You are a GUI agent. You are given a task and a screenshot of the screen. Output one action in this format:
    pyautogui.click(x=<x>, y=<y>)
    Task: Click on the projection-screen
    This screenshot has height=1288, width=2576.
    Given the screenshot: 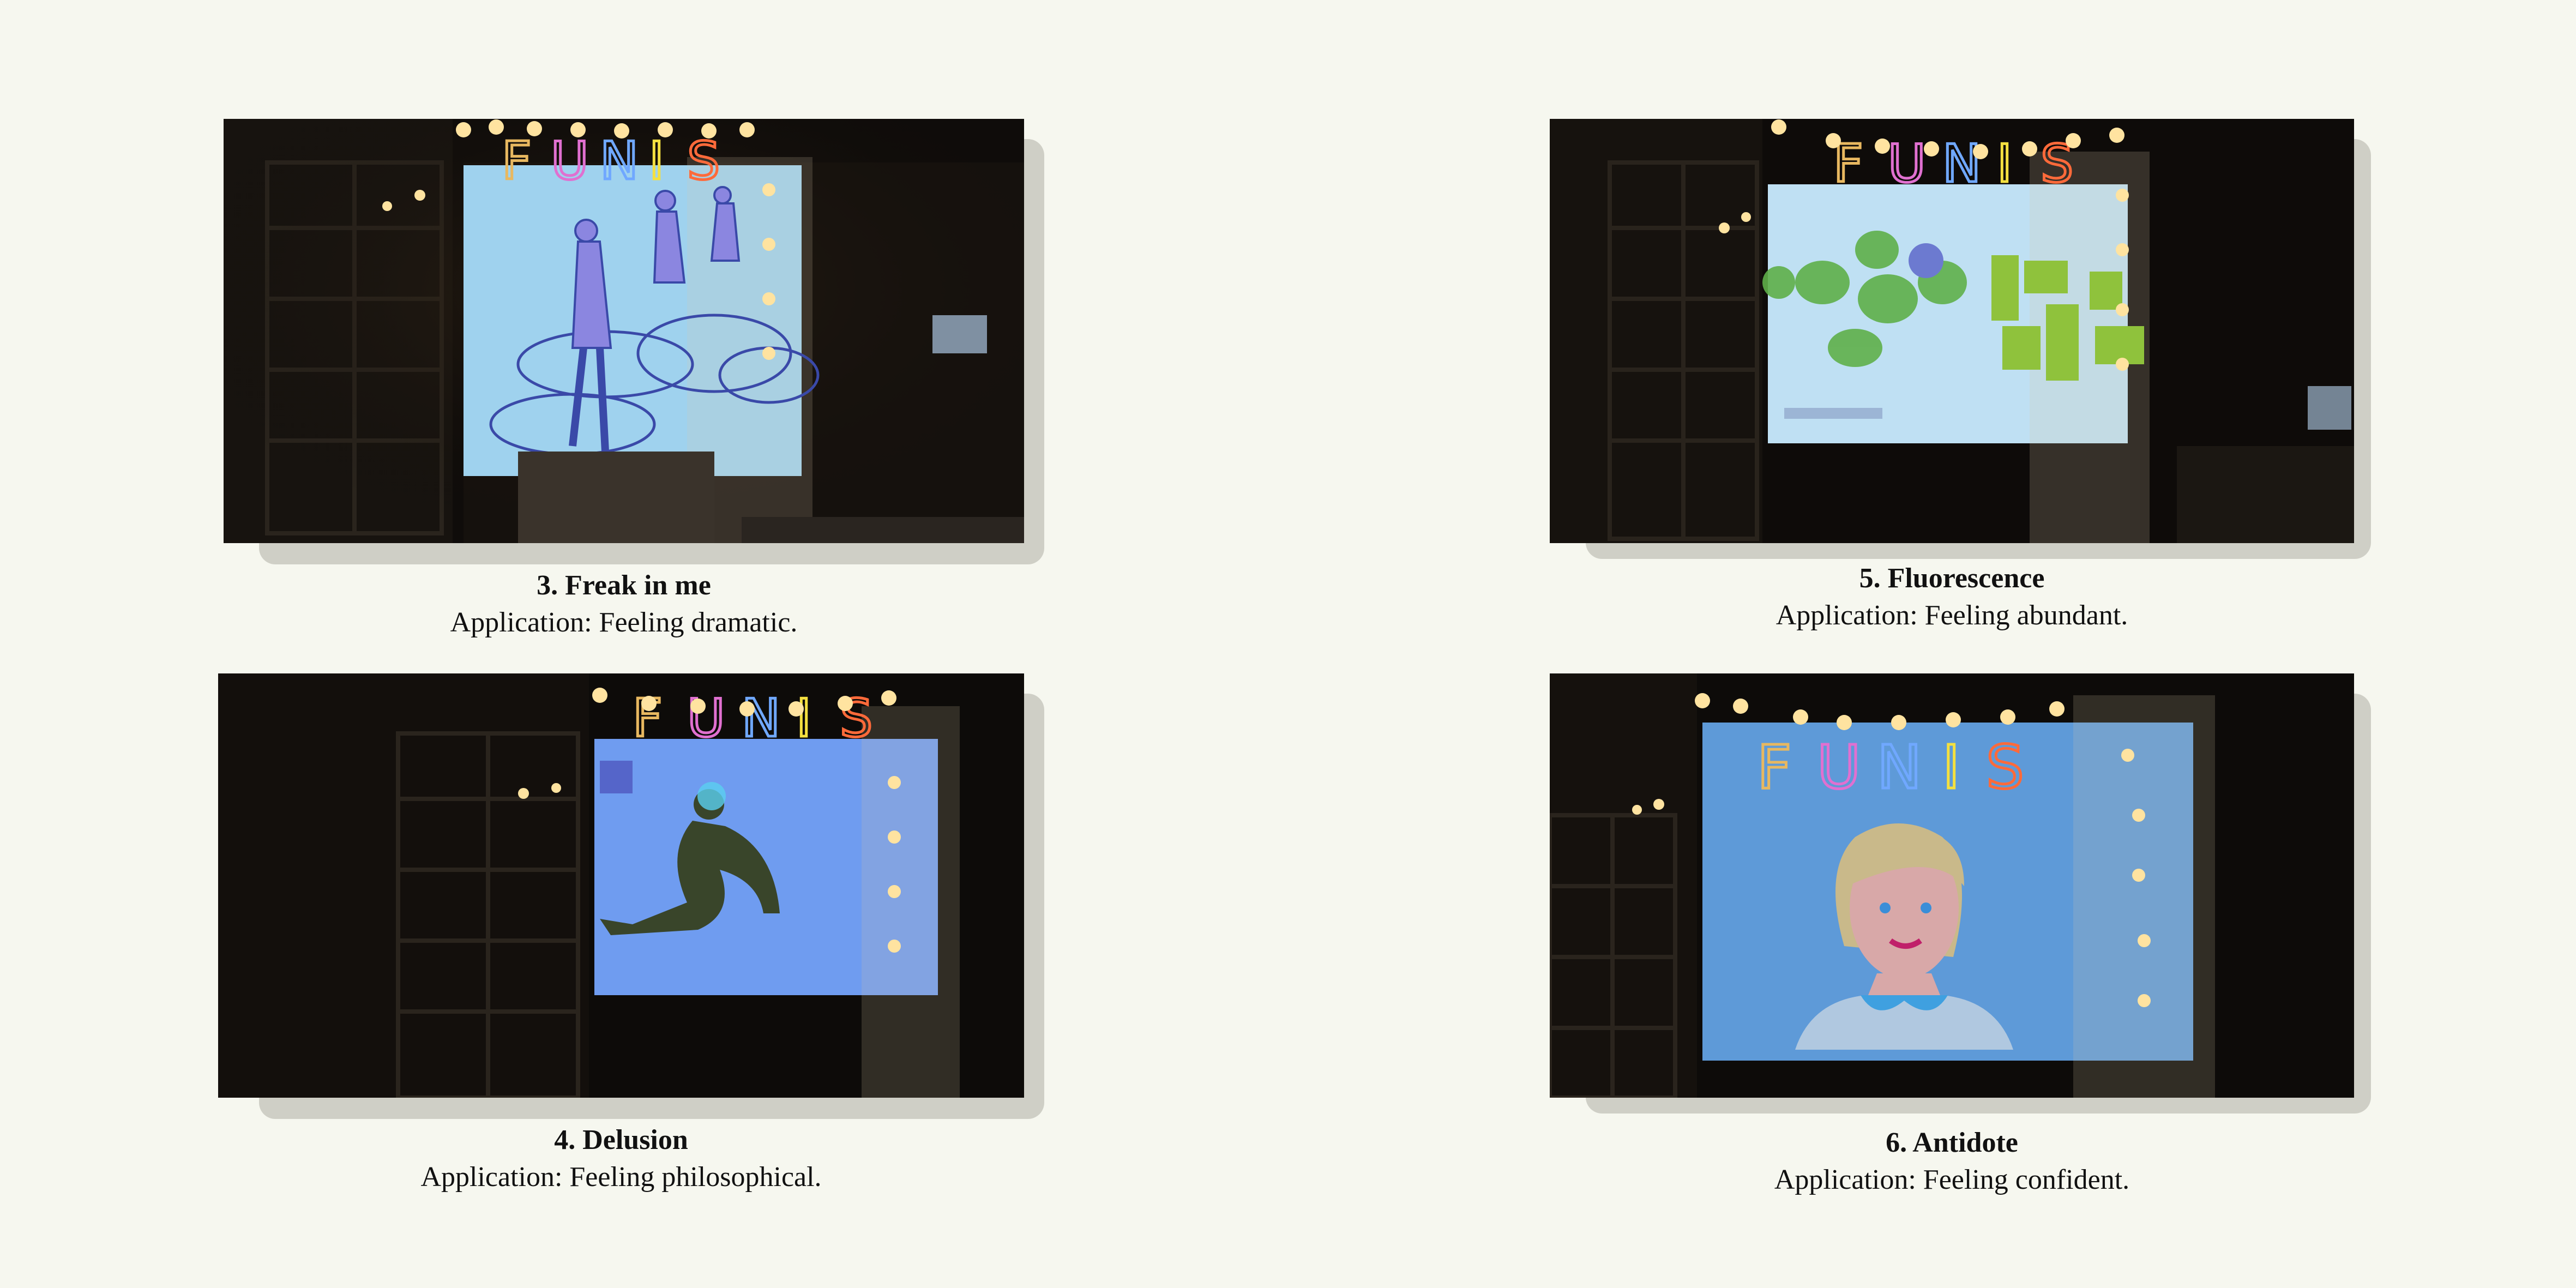 What is the action you would take?
    pyautogui.click(x=633, y=320)
    